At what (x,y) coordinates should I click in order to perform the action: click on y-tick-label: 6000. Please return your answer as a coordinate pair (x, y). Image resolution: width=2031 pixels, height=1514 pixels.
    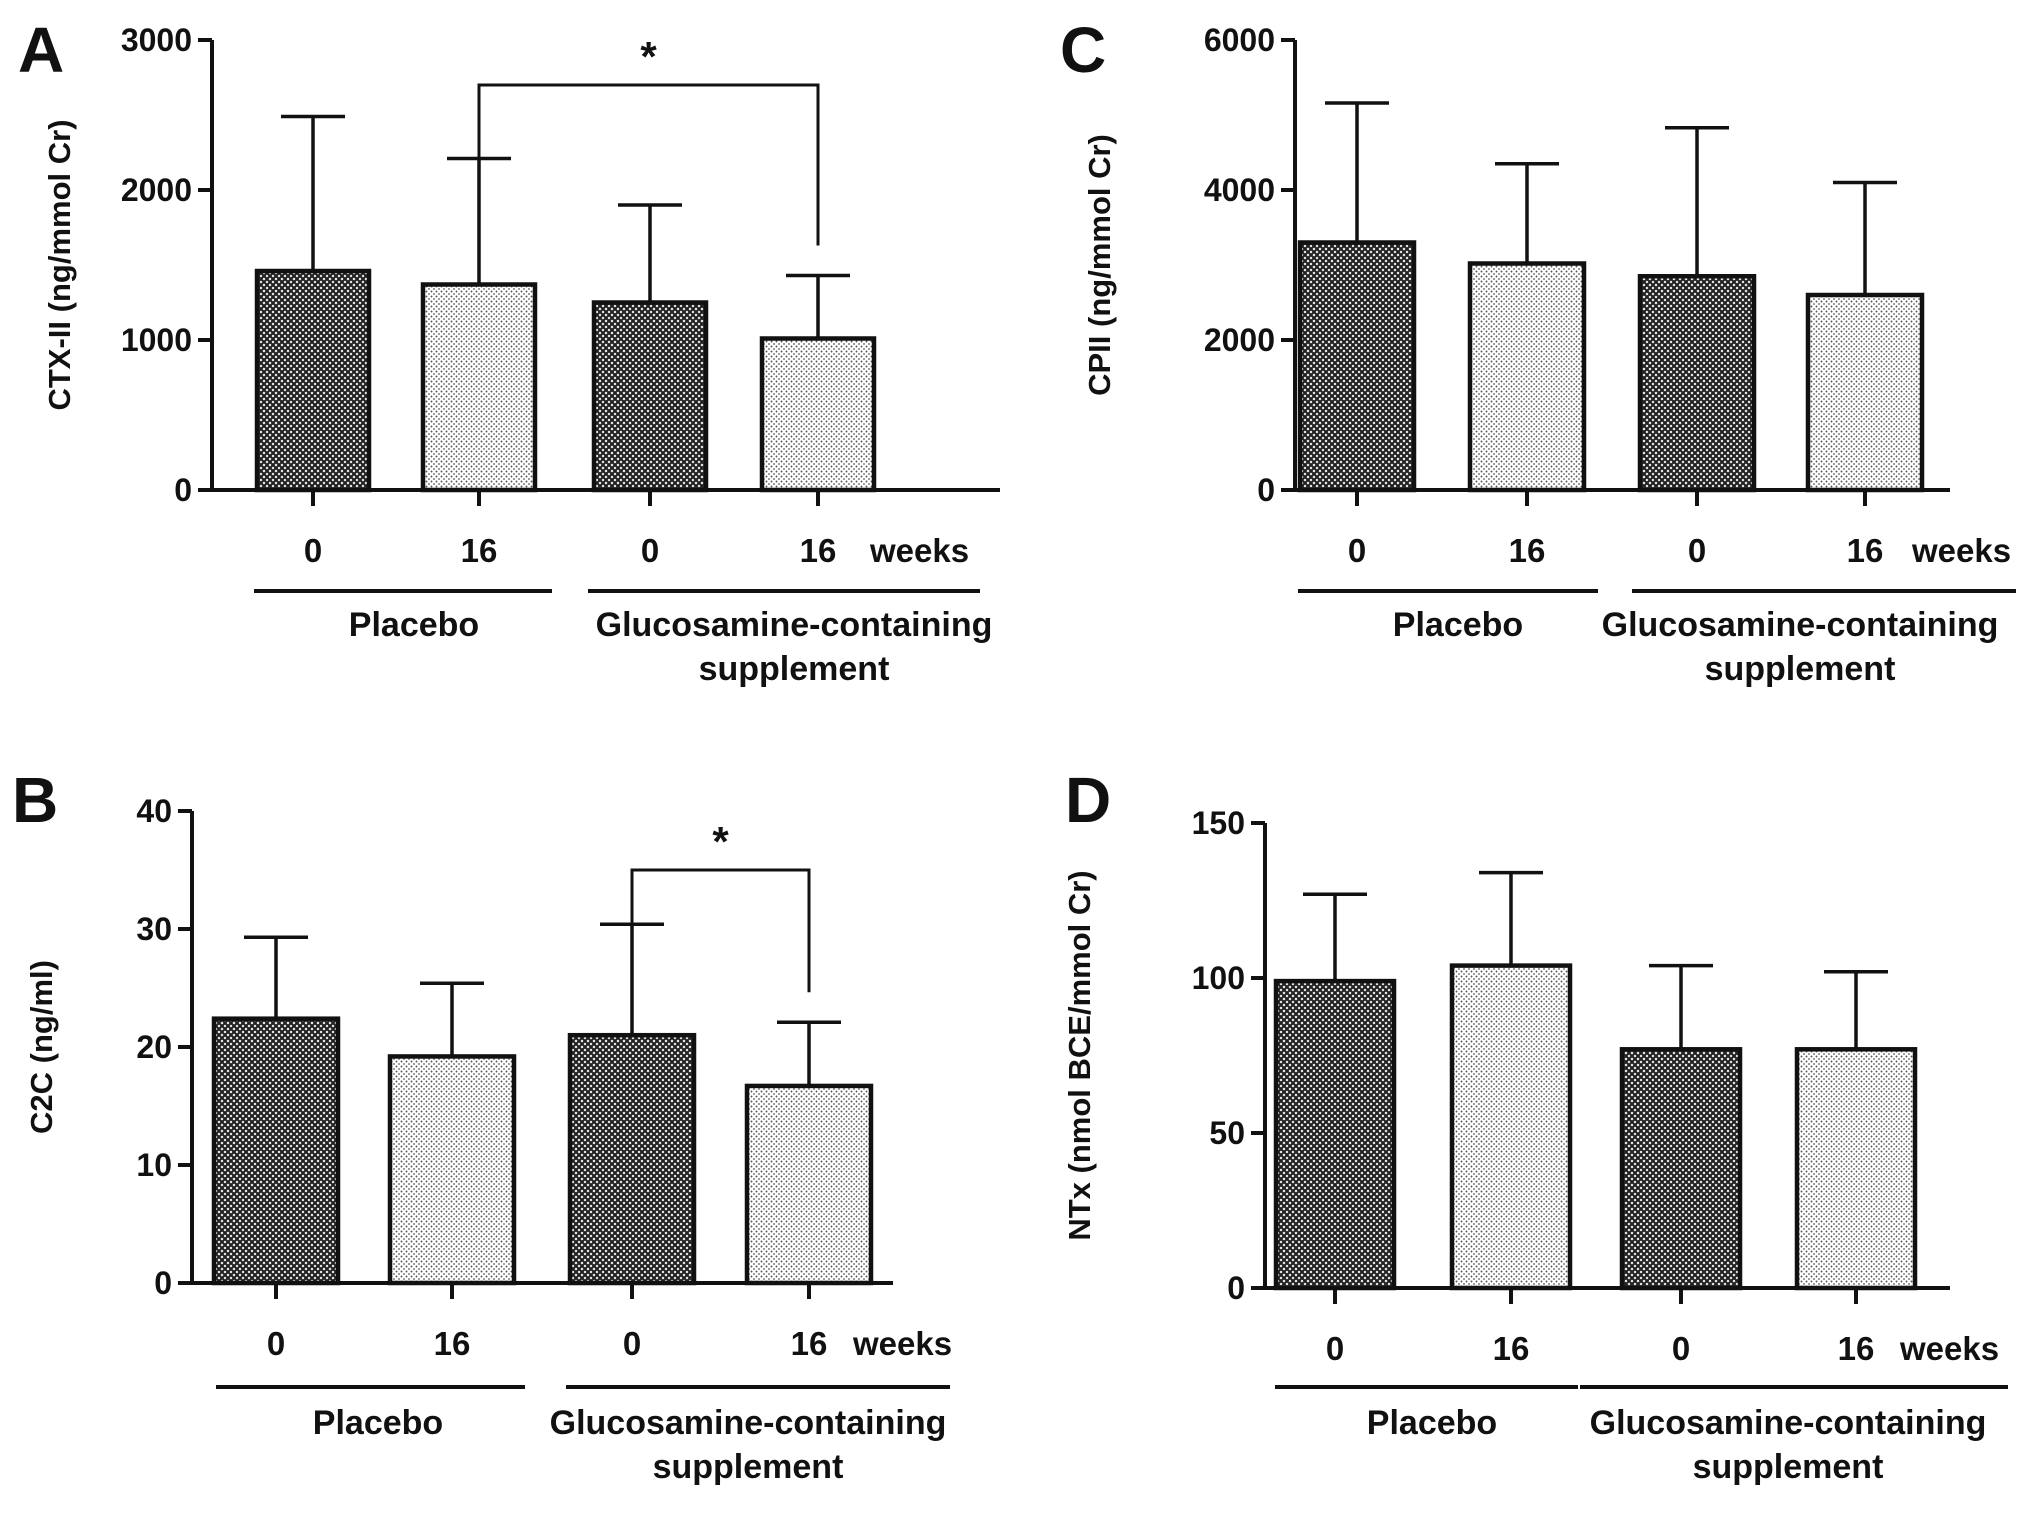
    Looking at the image, I should click on (1239, 40).